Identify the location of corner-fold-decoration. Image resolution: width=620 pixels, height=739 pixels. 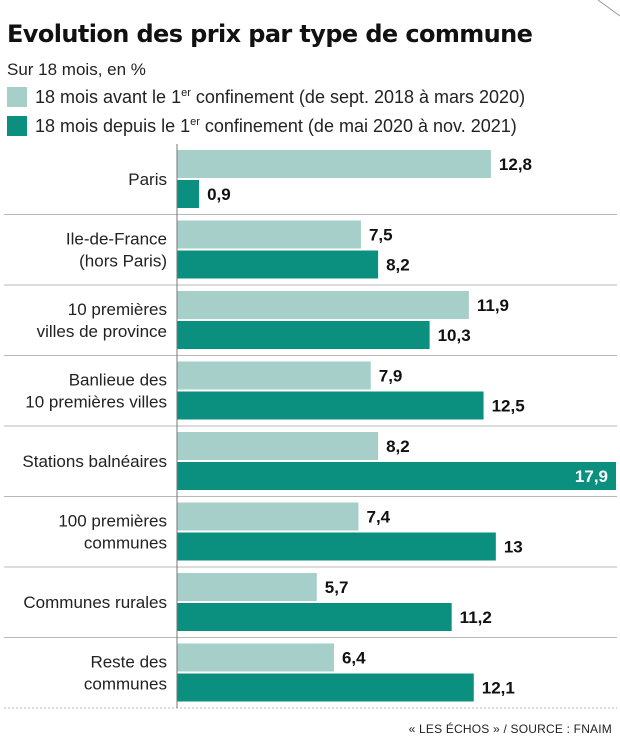
(608, 8).